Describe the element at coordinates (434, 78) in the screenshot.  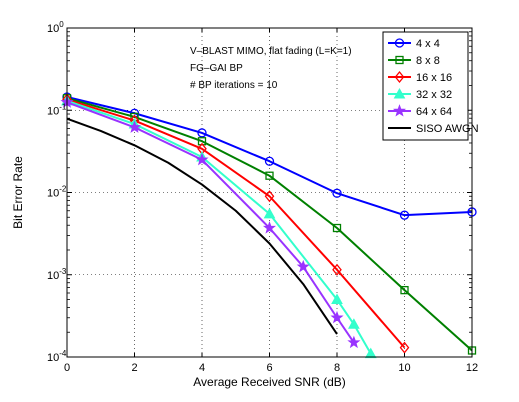
I see `legend-label: 16 x 16` at that location.